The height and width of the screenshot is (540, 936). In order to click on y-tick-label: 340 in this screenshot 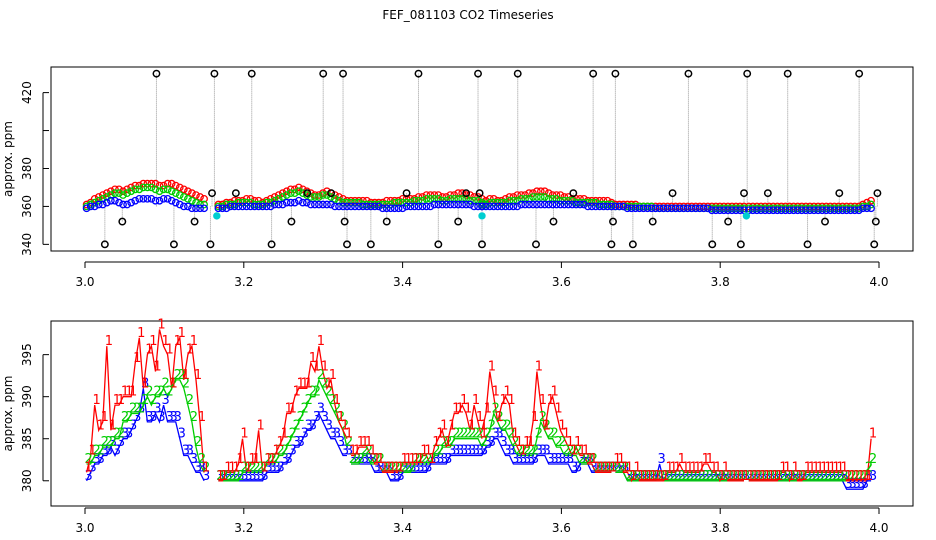, I will do `click(27, 244)`.